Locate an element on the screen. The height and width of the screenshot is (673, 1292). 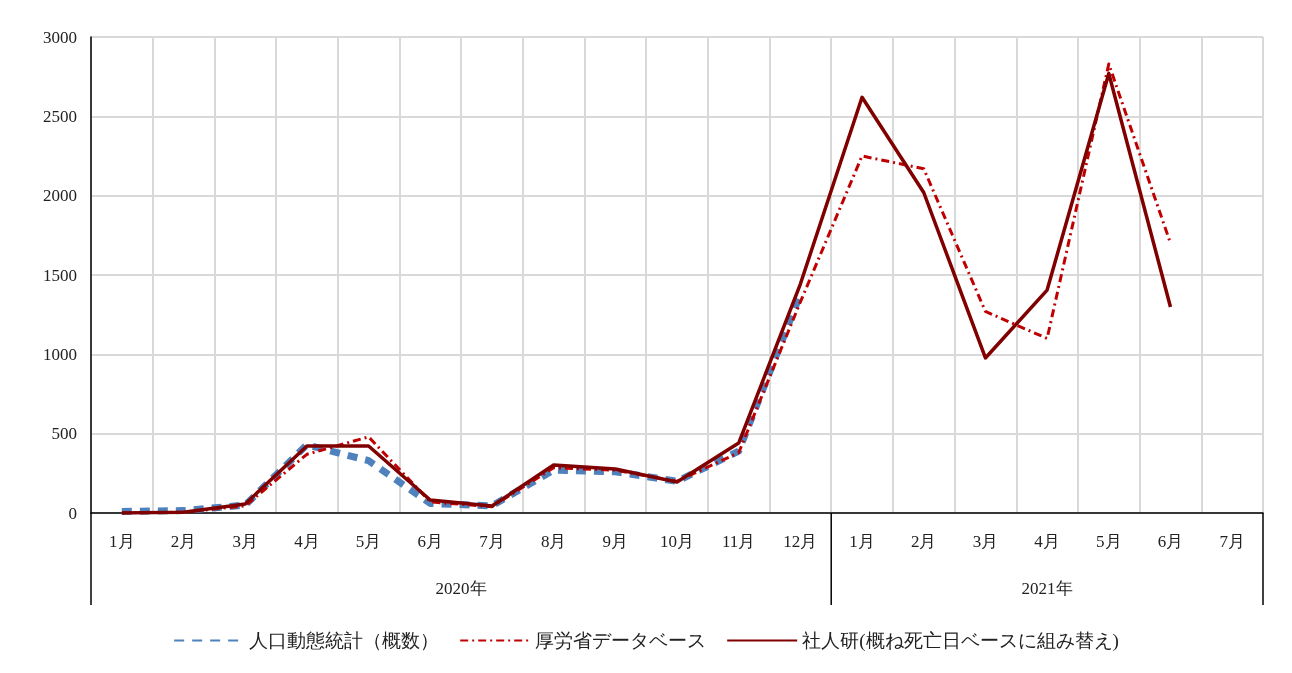
y-tick-label: 2000 is located at coordinates (60, 196).